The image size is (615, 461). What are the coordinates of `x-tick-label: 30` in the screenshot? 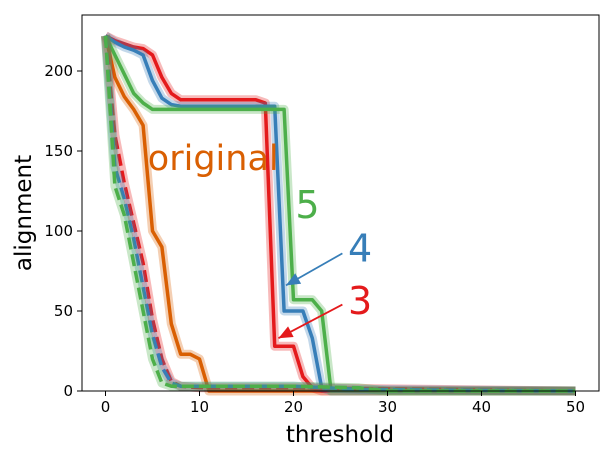 It's located at (387, 407).